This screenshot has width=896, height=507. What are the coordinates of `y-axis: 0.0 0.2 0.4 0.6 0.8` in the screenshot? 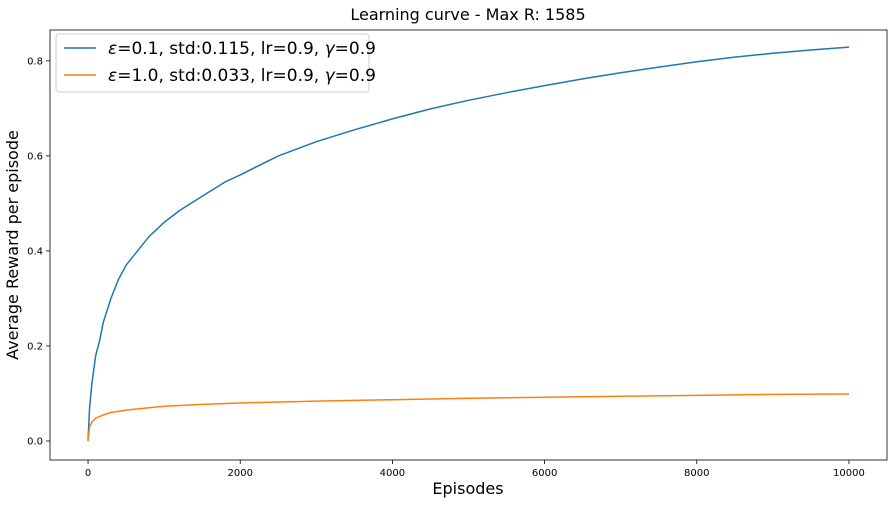 It's located at (38, 251).